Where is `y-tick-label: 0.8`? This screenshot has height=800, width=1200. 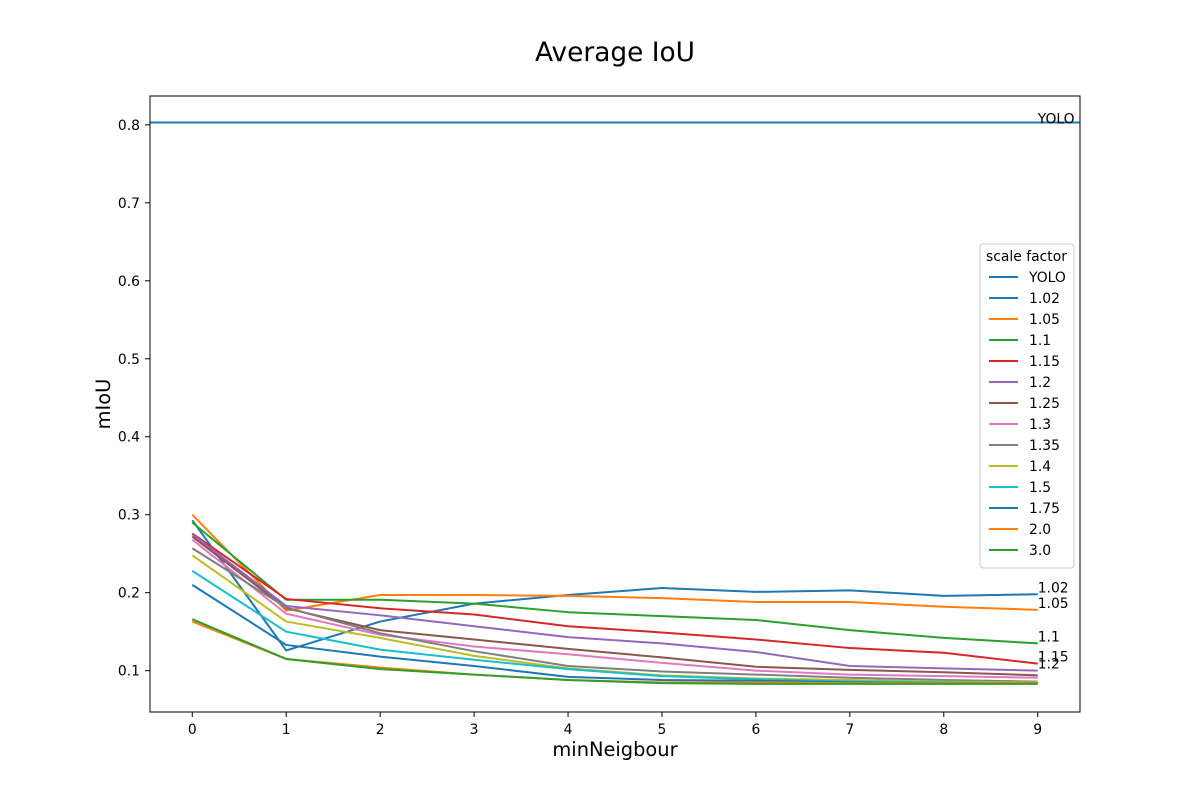
y-tick-label: 0.8 is located at coordinates (129, 126).